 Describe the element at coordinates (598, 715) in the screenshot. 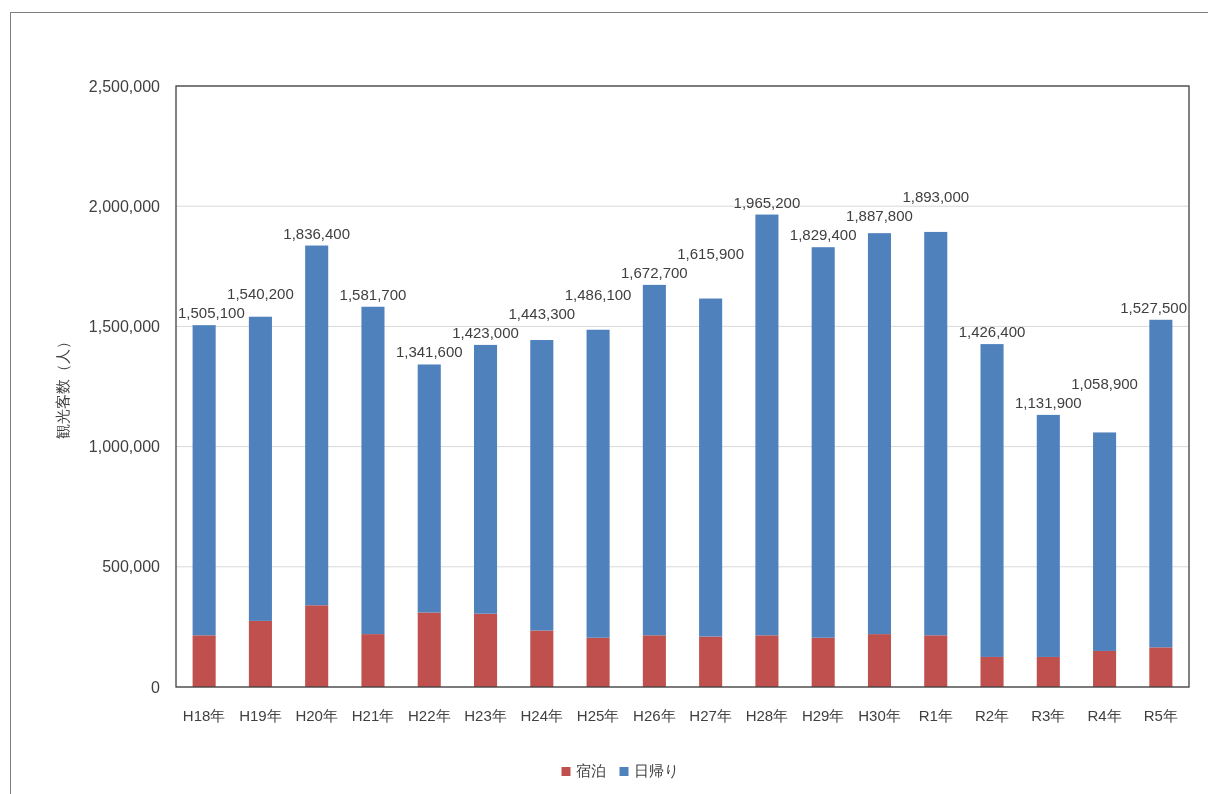

I see `x-tick-label: H25年` at that location.